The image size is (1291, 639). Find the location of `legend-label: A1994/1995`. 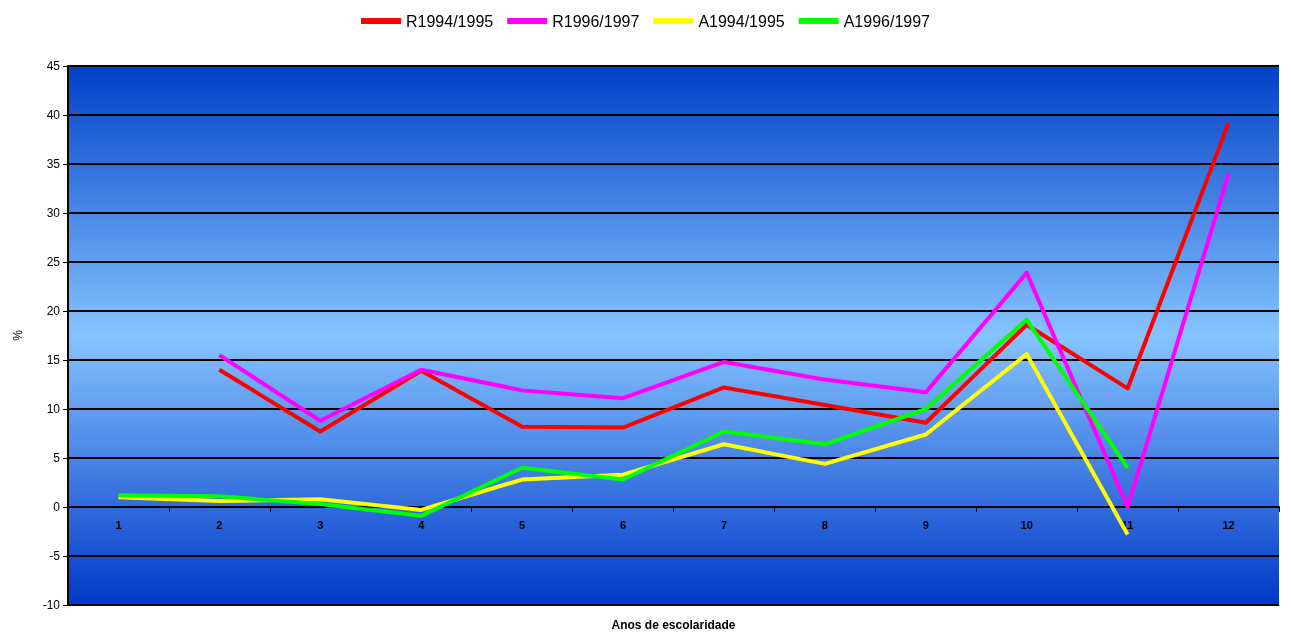

legend-label: A1994/1995 is located at coordinates (741, 21).